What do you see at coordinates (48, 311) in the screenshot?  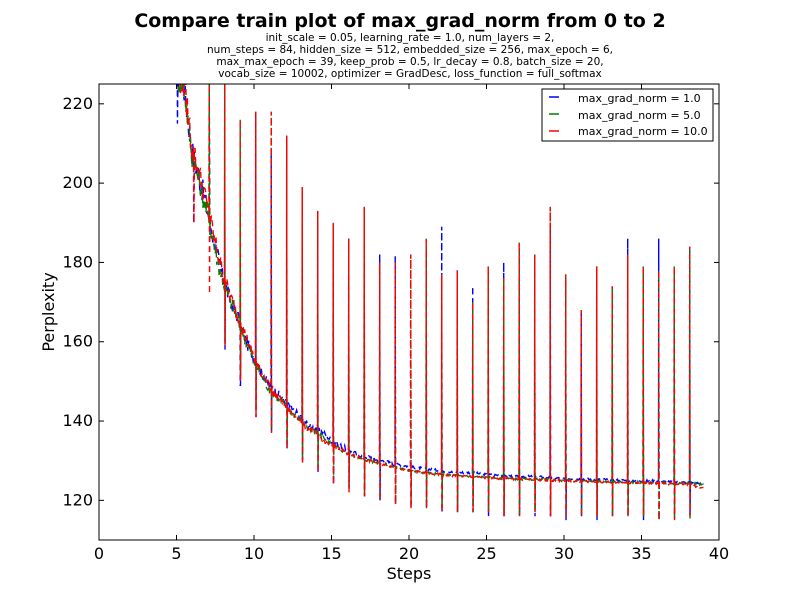 I see `y-axis-label: Perplexity` at bounding box center [48, 311].